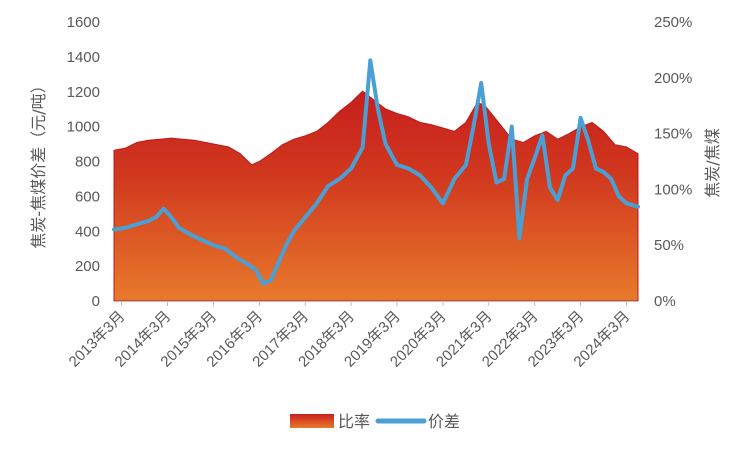 This screenshot has width=755, height=452. Describe the element at coordinates (87, 231) in the screenshot. I see `left-tick-label: 400` at that location.